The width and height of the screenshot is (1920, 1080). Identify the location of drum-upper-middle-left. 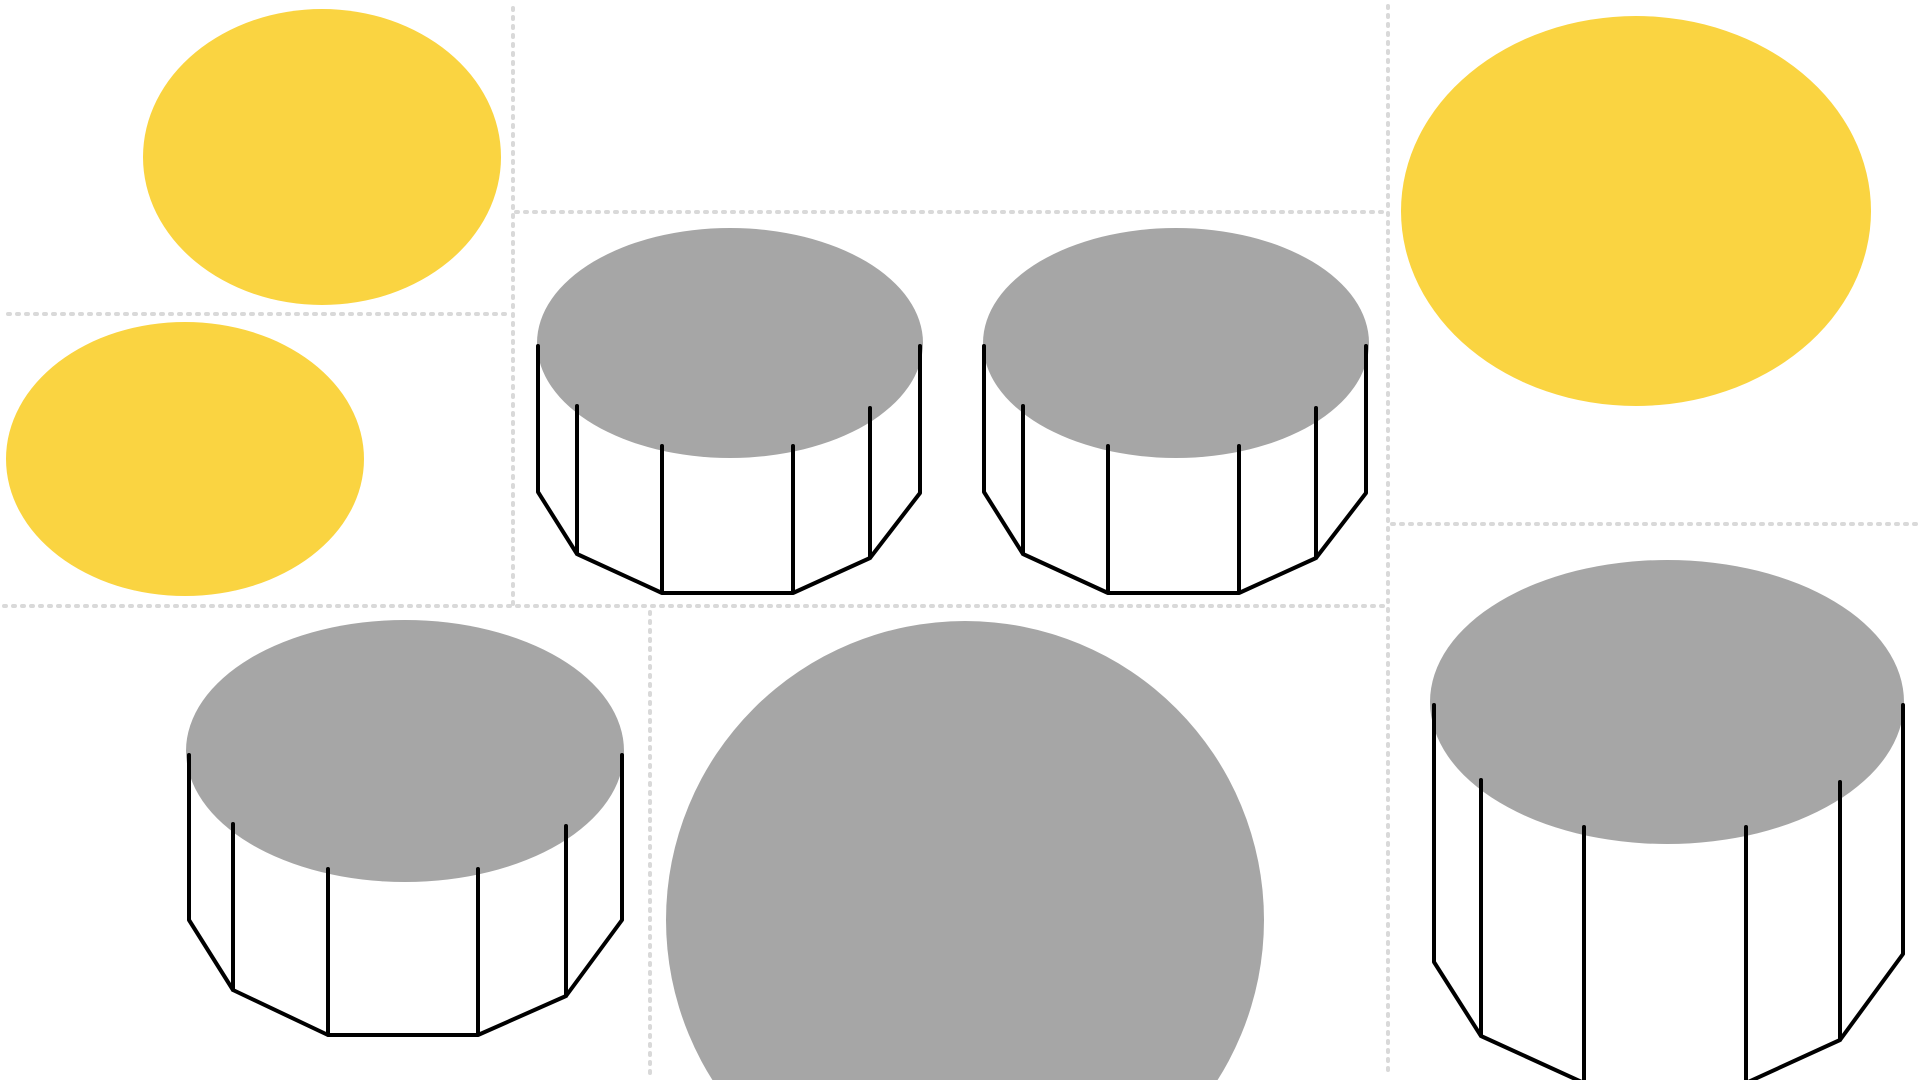
(729, 411).